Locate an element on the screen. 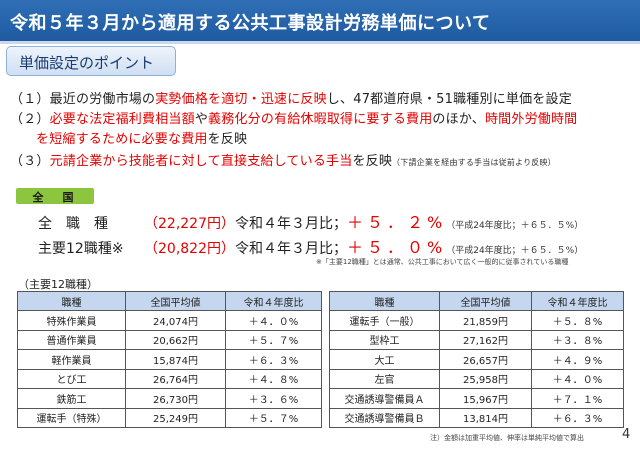 Image resolution: width=640 pixels, height=450 pixels. table-cell: 15,874円 is located at coordinates (175, 359).